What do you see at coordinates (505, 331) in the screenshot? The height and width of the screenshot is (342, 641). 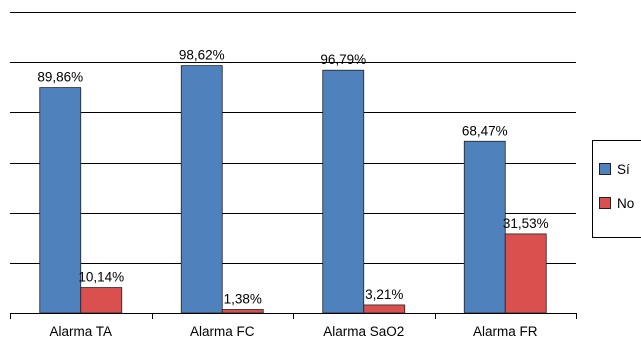 I see `category-label: Alarma FR` at bounding box center [505, 331].